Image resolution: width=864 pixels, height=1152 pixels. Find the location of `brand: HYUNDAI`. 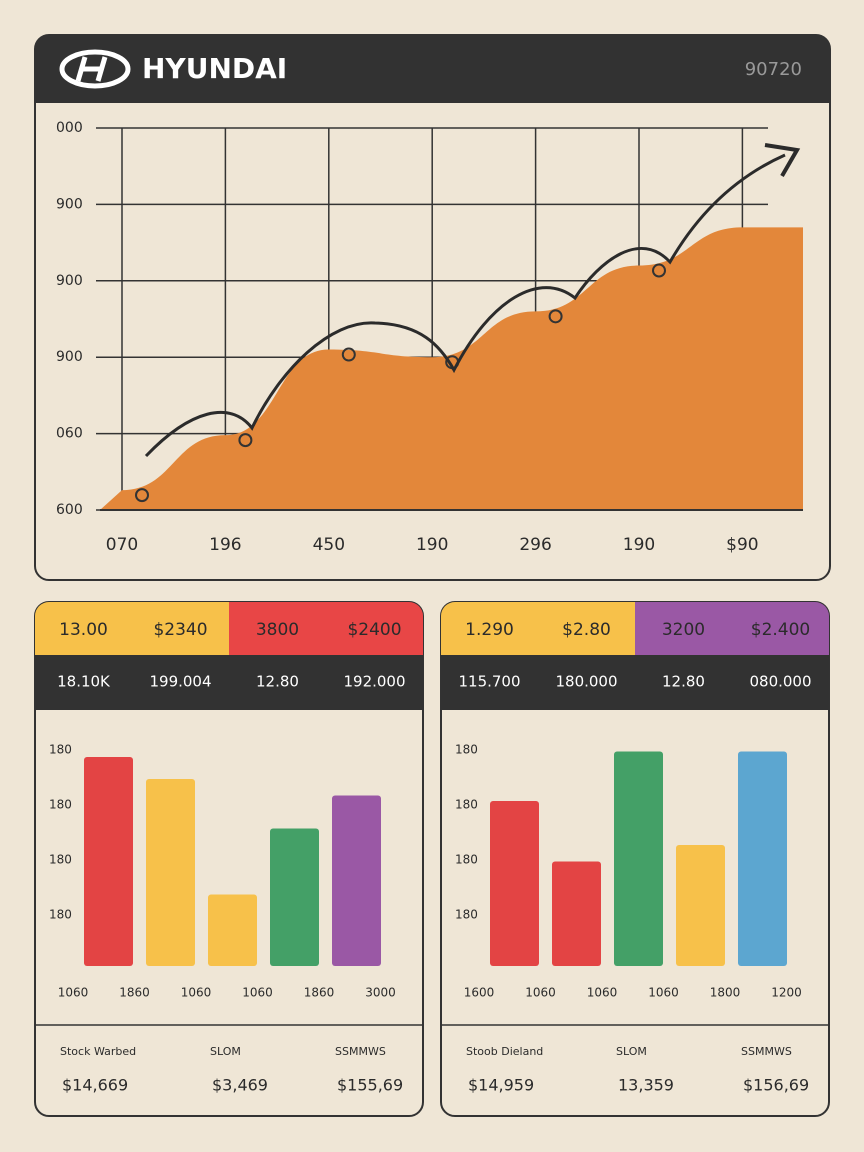

brand: HYUNDAI is located at coordinates (214, 68).